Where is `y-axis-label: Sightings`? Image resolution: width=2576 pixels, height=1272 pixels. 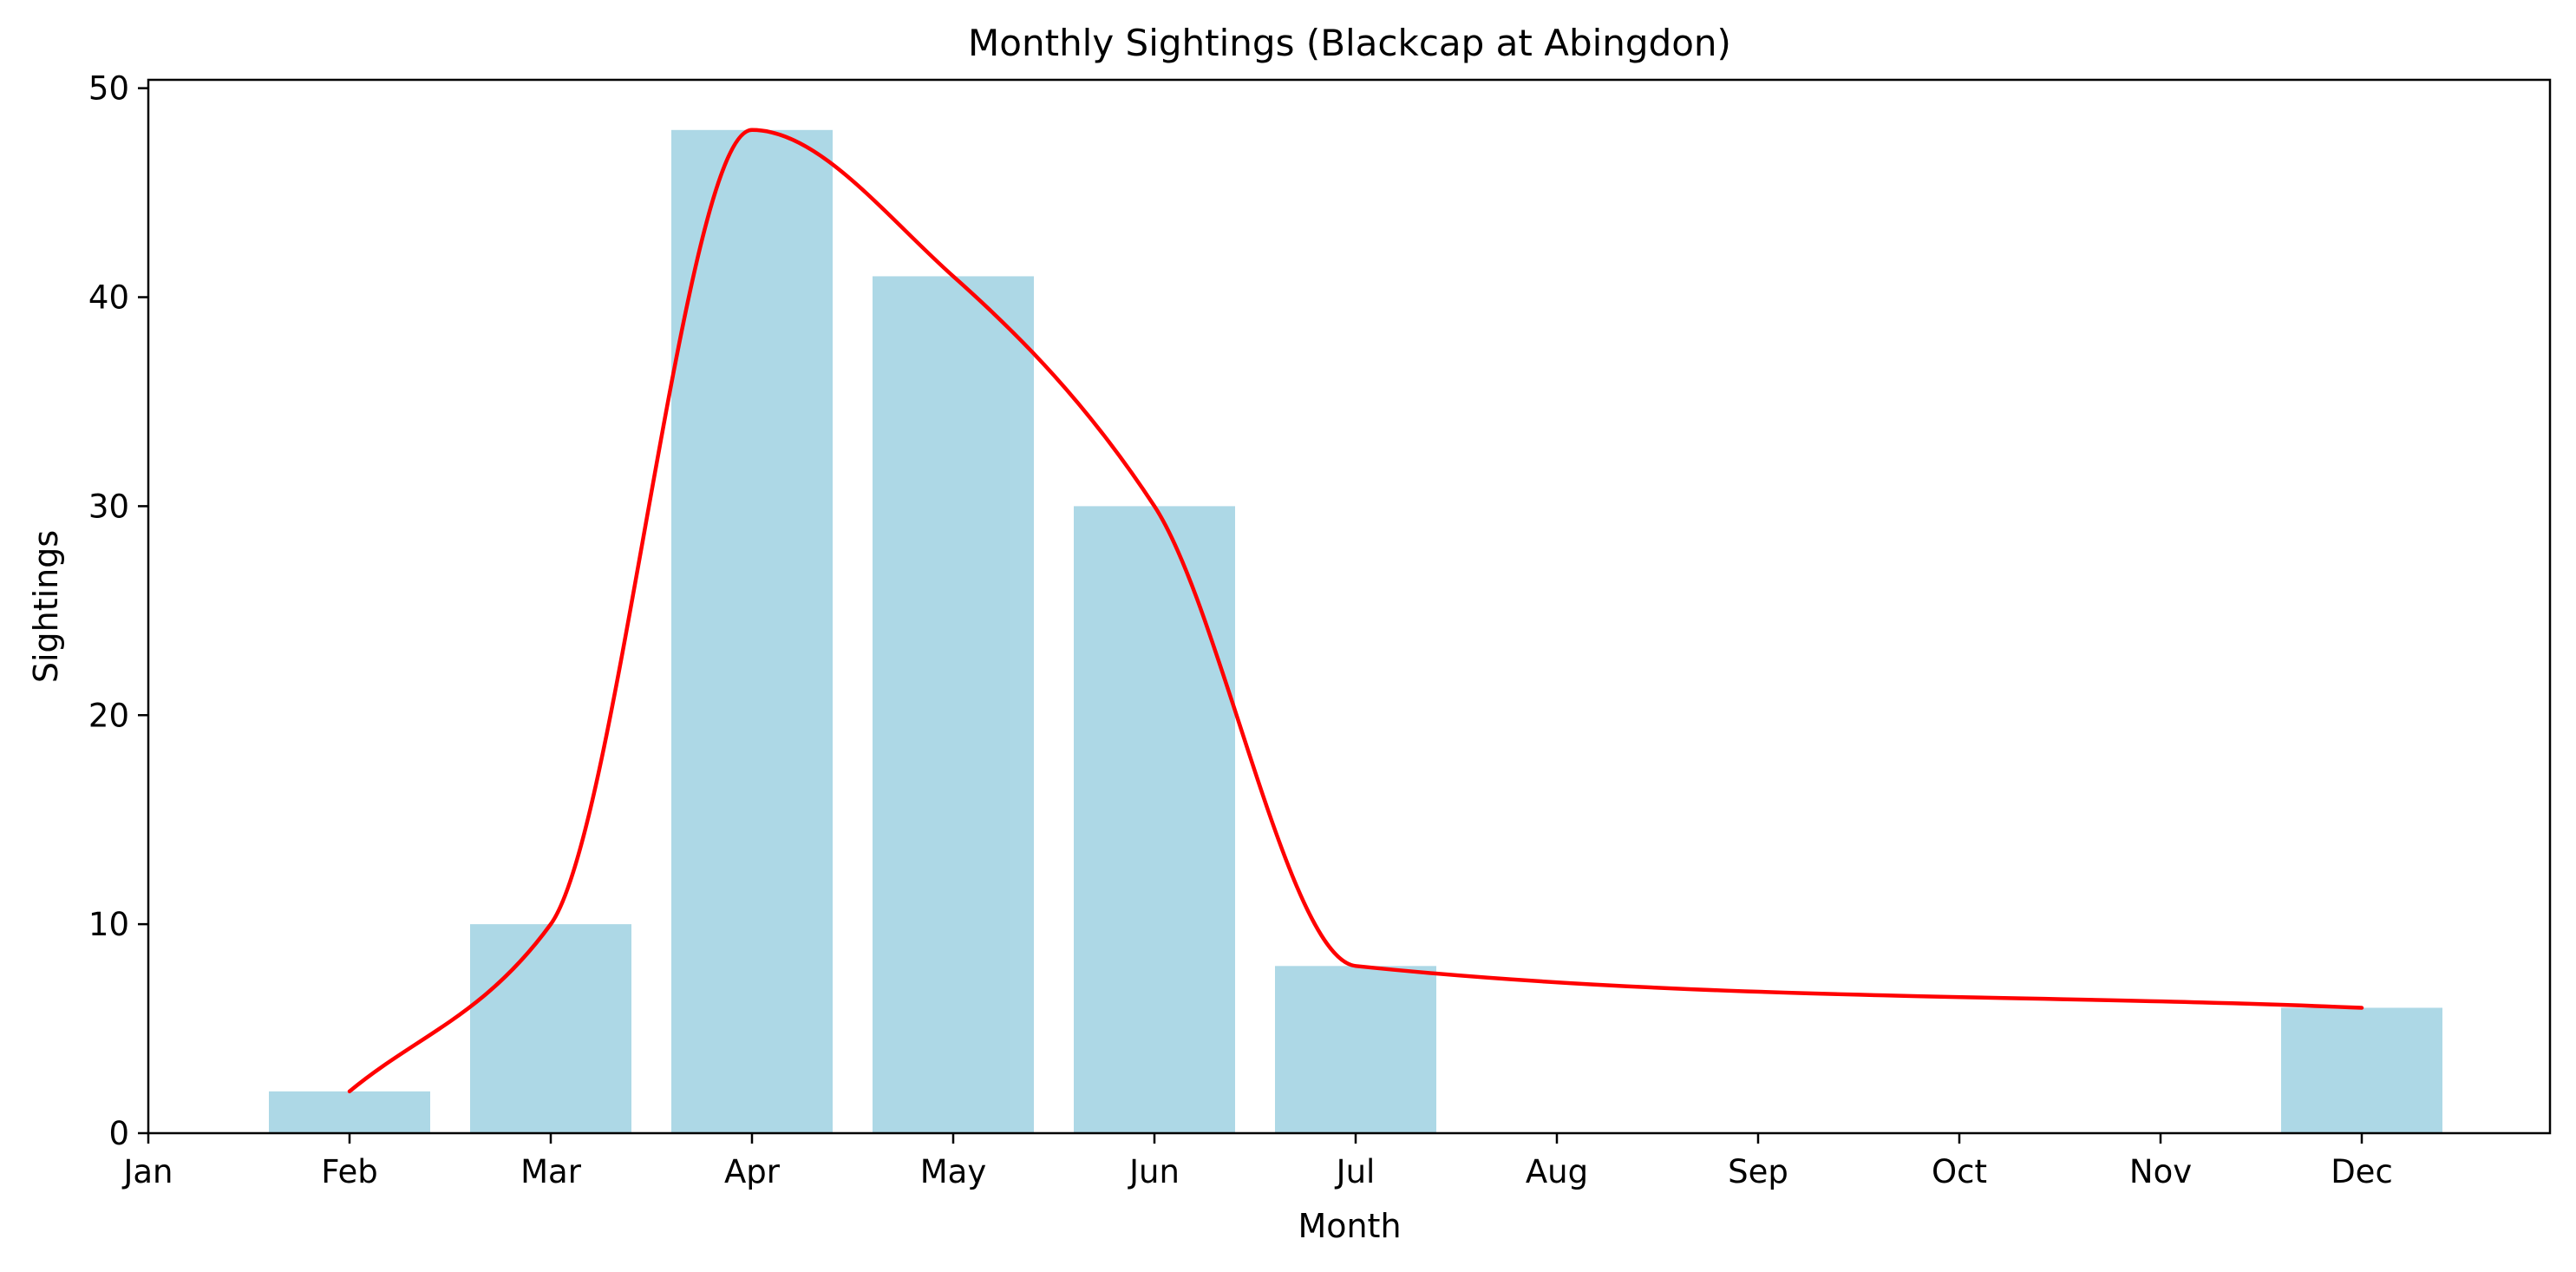
y-axis-label: Sightings is located at coordinates (46, 606).